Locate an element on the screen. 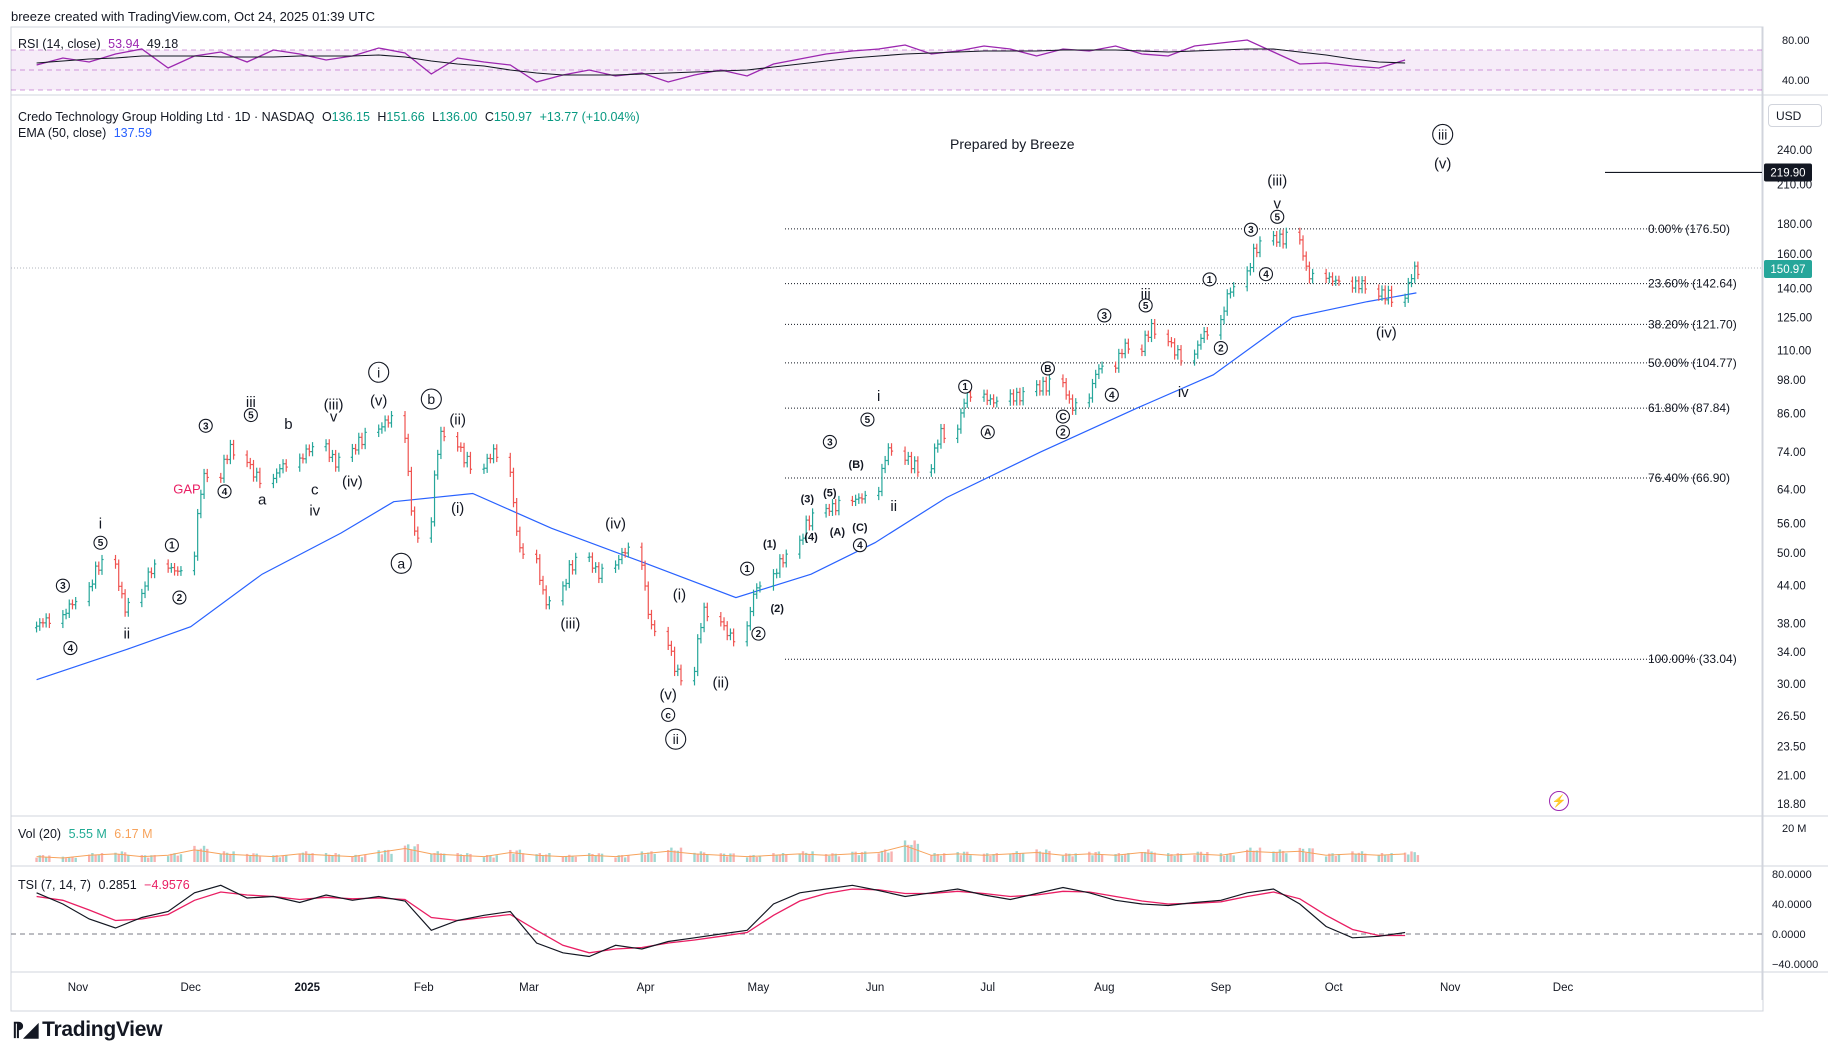  volume-legend: Vol (20) 5.55 M 6.17 M is located at coordinates (87, 834).